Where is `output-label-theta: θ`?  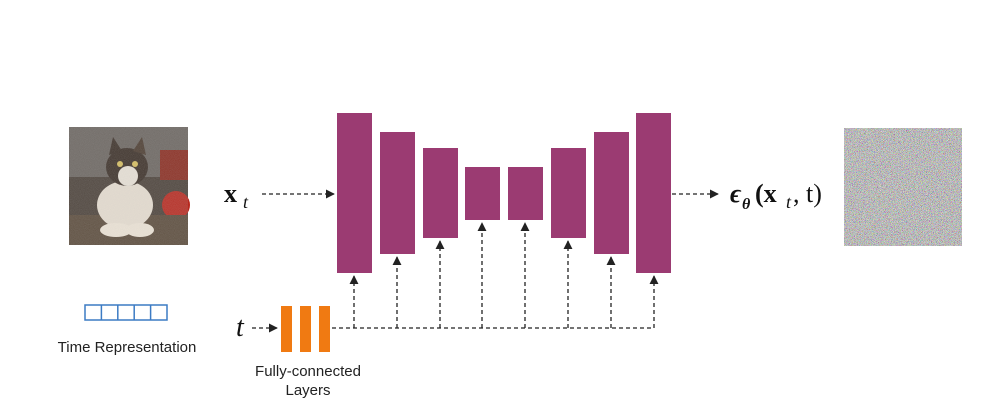
output-label-theta: θ is located at coordinates (746, 204).